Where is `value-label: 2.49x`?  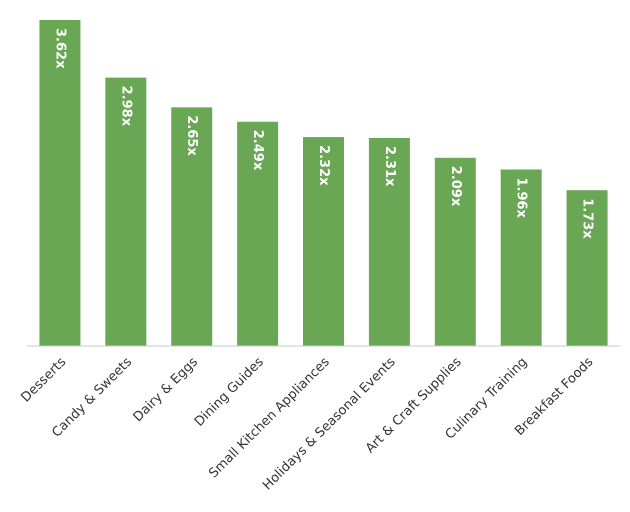
value-label: 2.49x is located at coordinates (257, 150).